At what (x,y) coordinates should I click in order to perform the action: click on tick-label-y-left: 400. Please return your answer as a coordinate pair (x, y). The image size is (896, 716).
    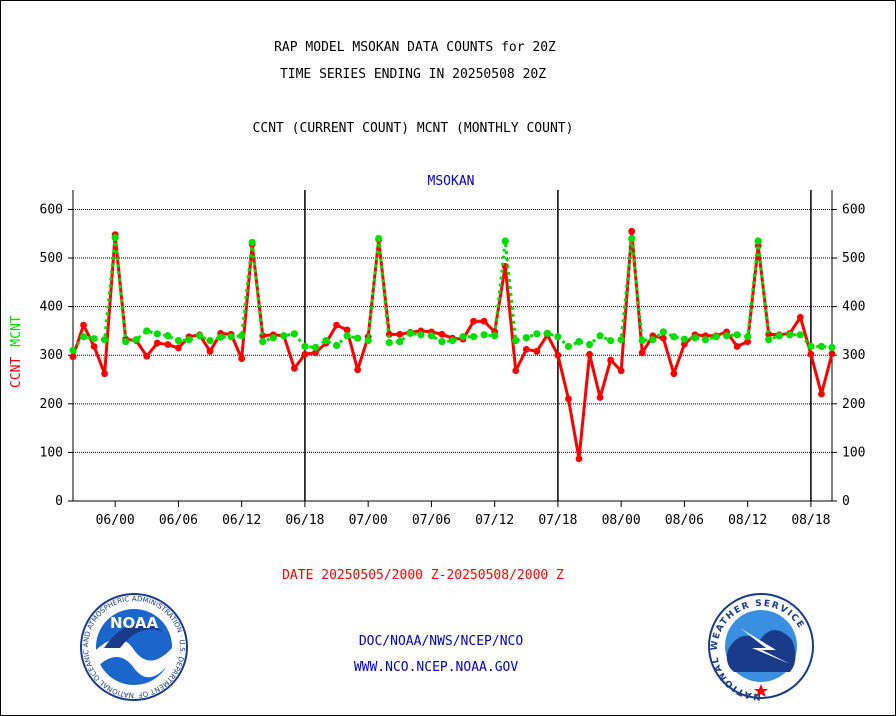
    Looking at the image, I should click on (51, 307).